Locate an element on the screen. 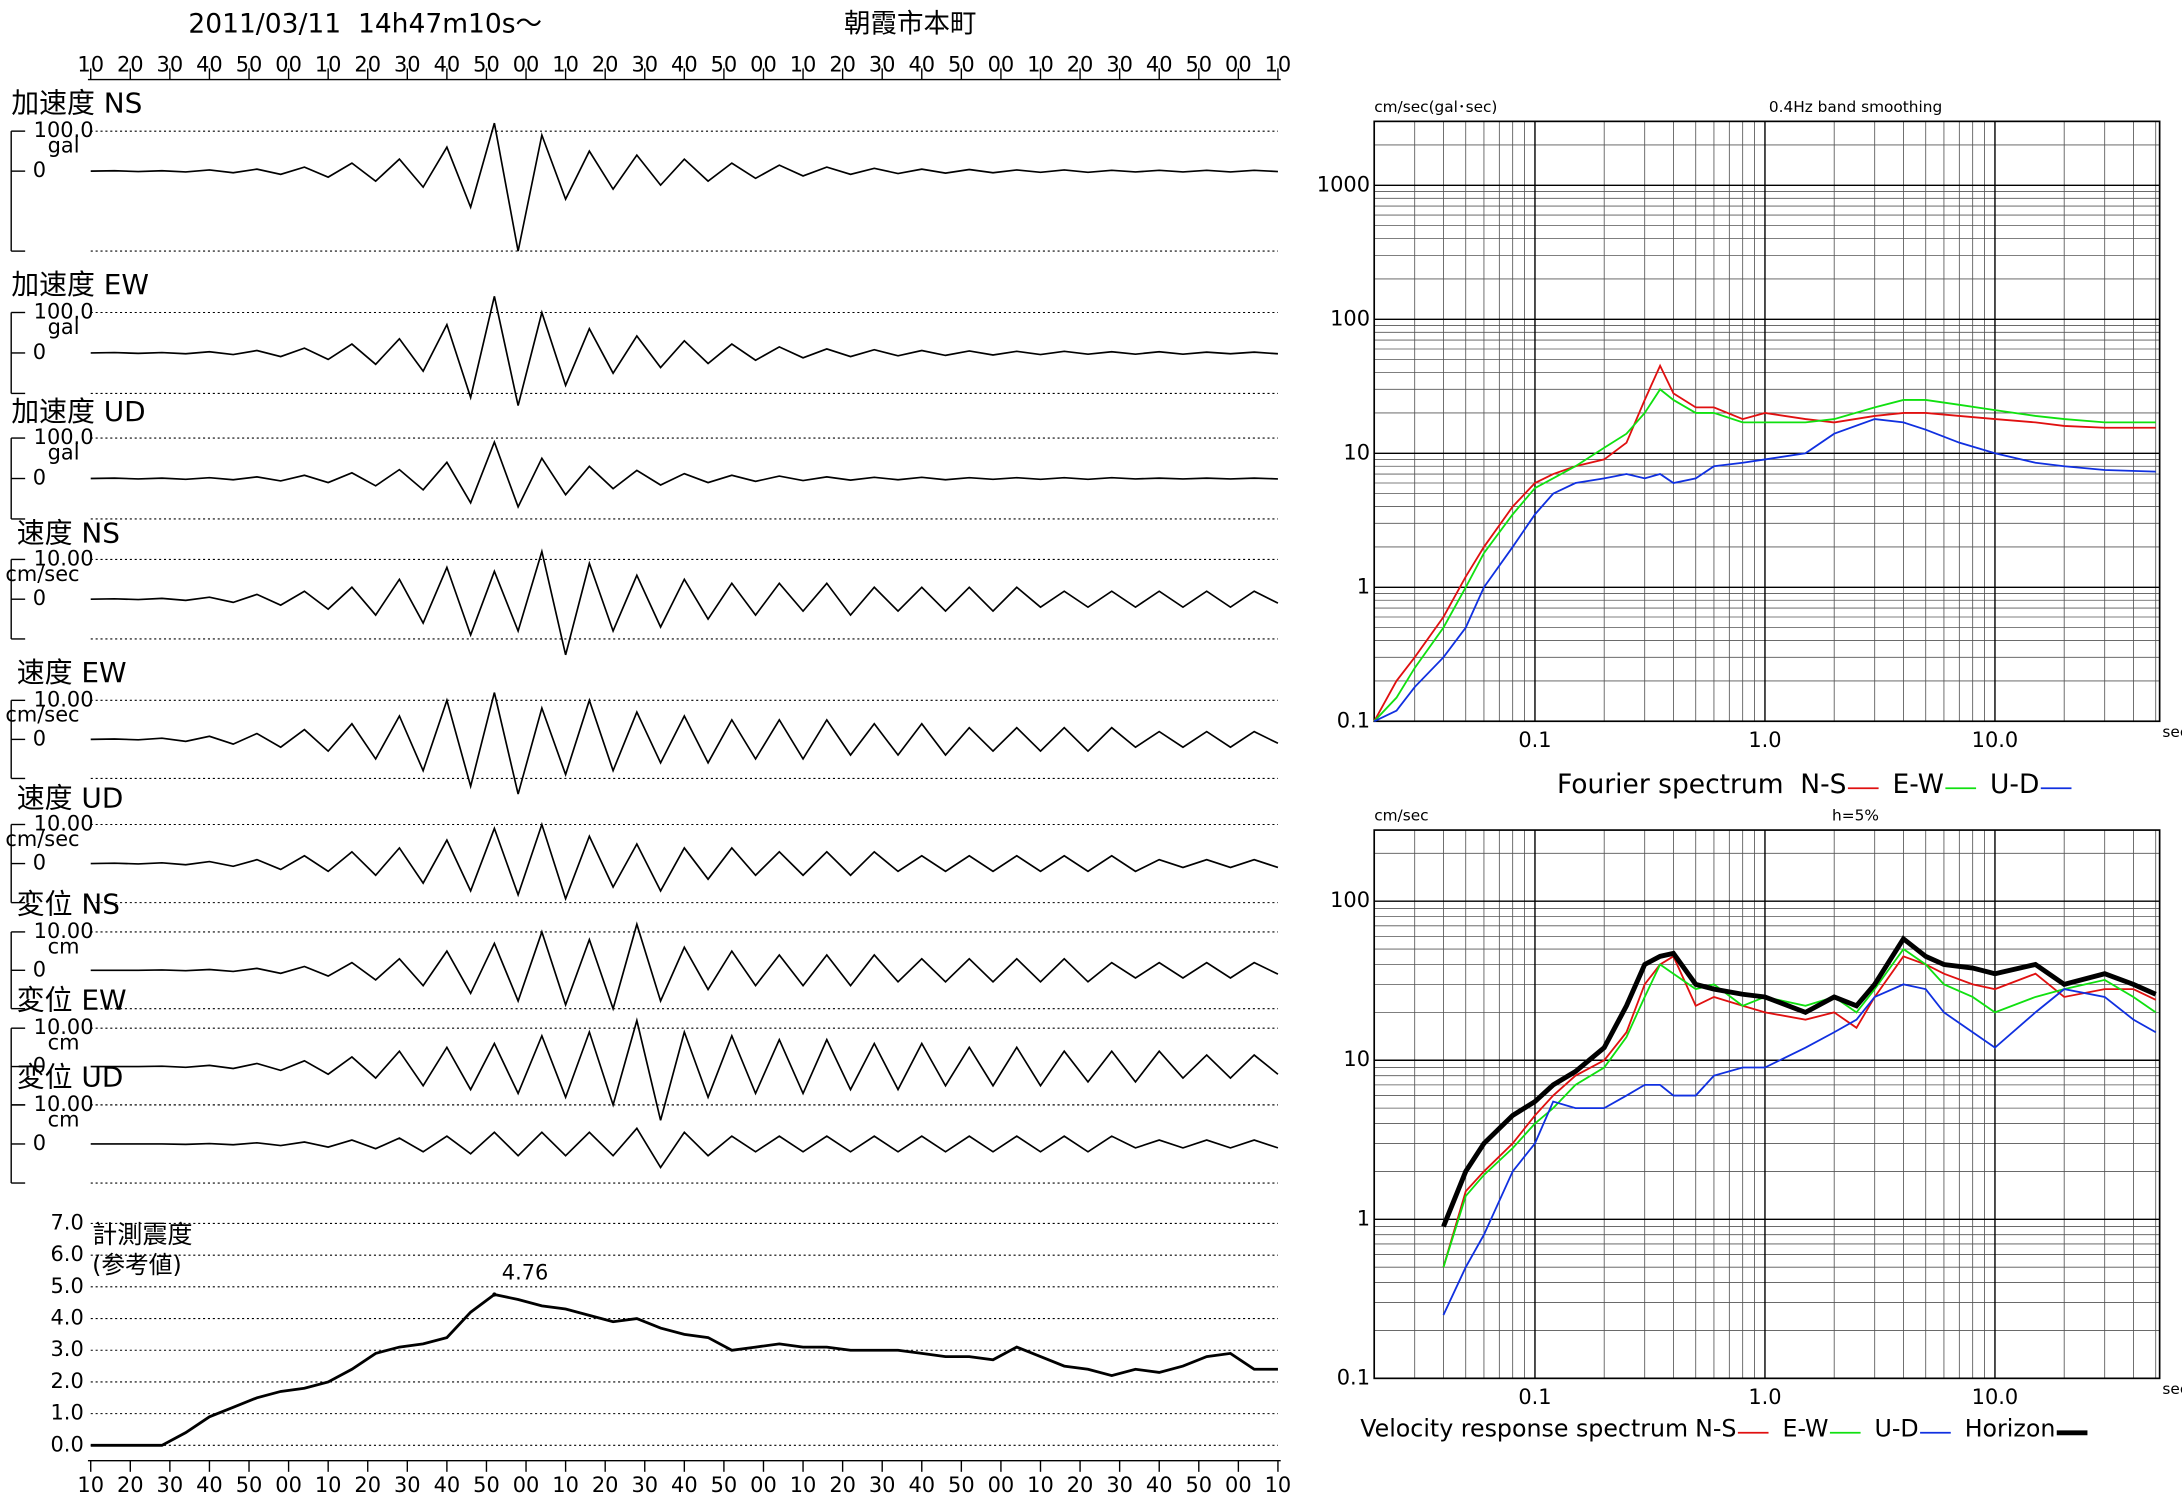  y-tick-label: 3.0 is located at coordinates (66, 1349).